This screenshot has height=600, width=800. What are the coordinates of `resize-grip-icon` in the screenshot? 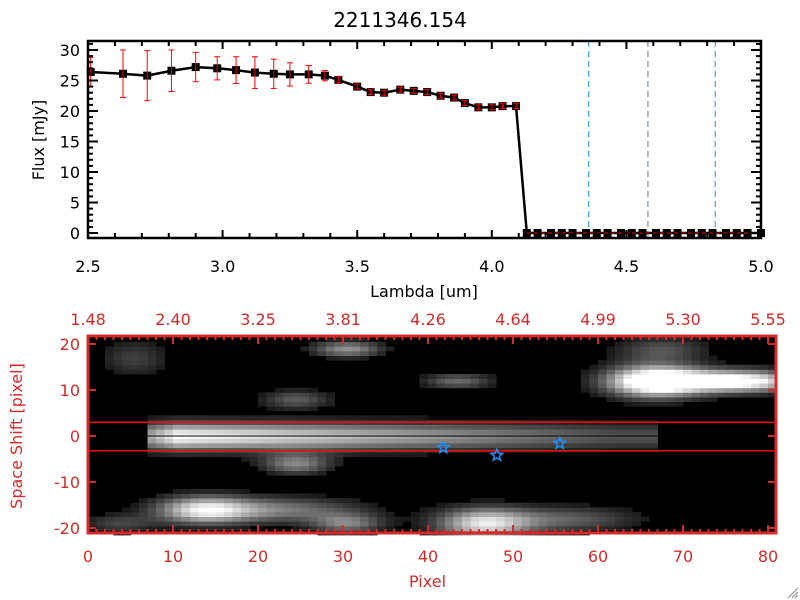 It's located at (793, 593).